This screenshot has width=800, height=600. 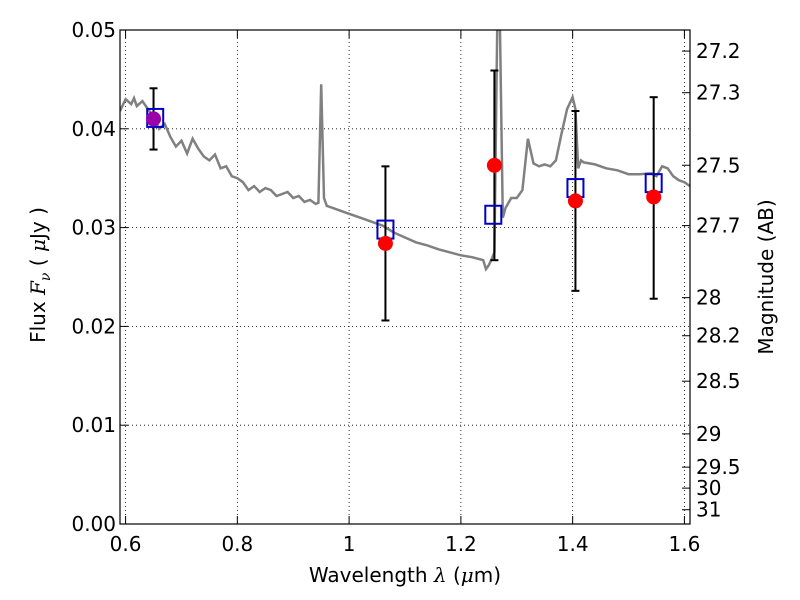 What do you see at coordinates (766, 276) in the screenshot?
I see `magnitude-axis-label: Magnitude (AB)` at bounding box center [766, 276].